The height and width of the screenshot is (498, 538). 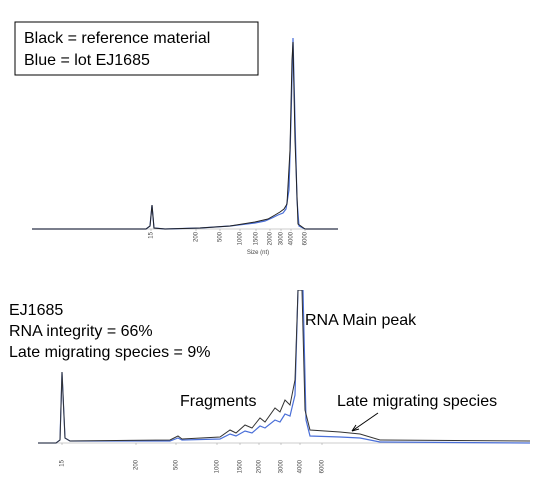 I want to click on arrow, so click(x=365, y=422).